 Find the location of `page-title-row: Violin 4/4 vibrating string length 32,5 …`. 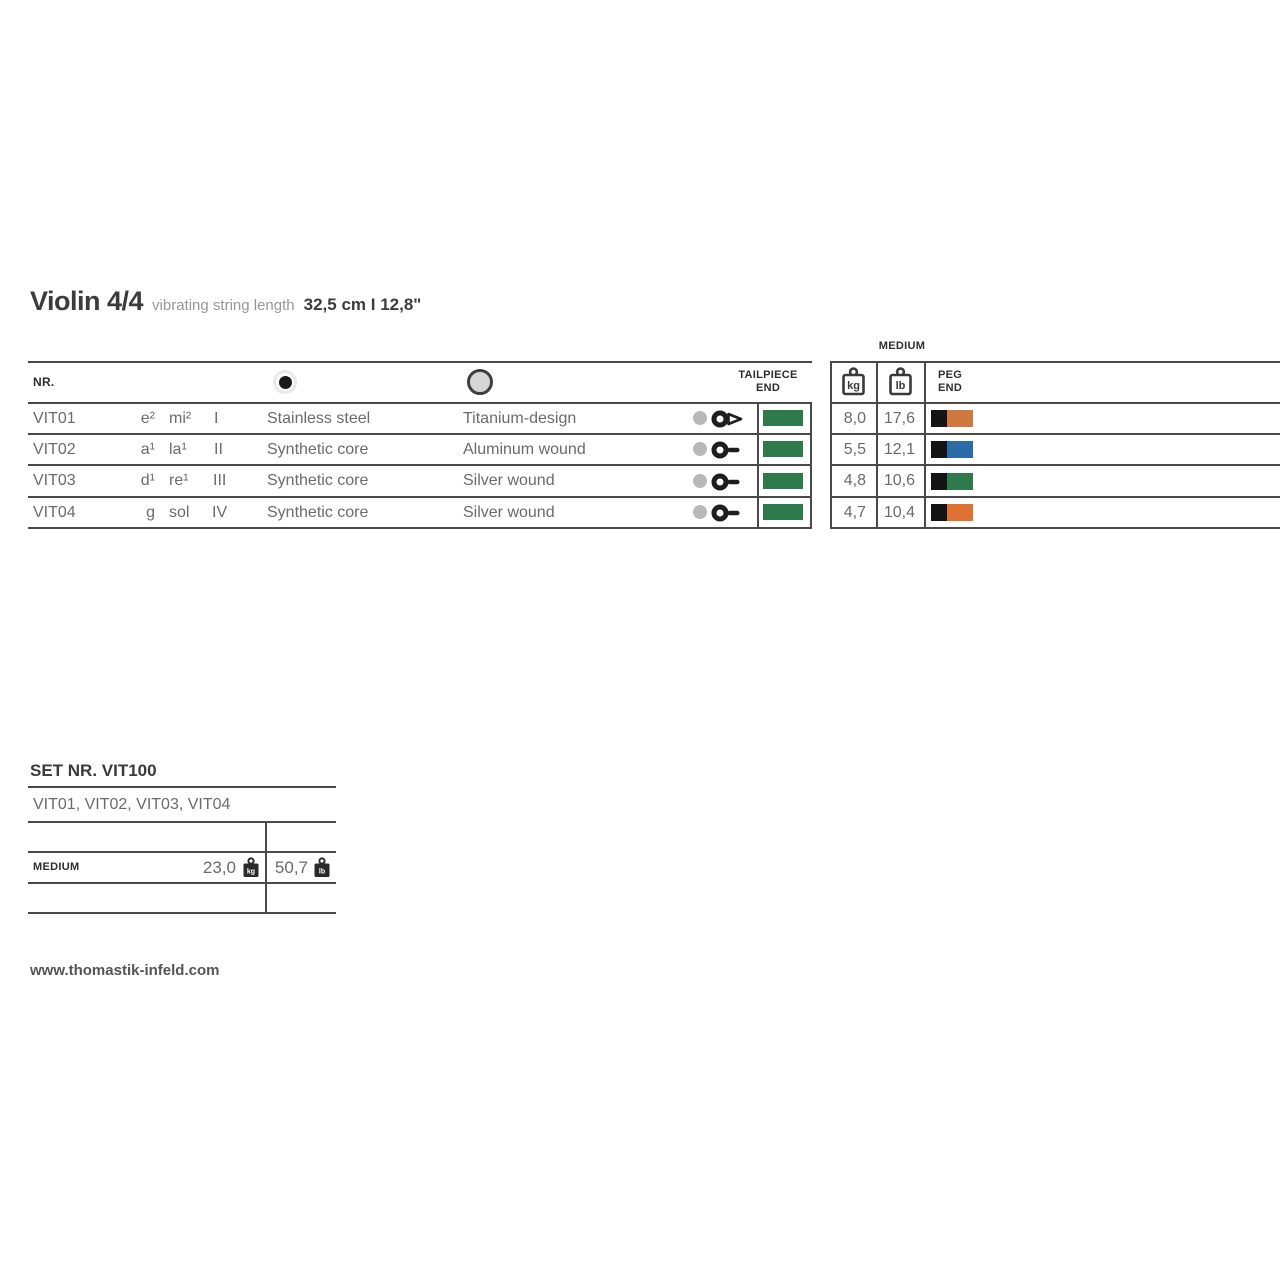

page-title-row: Violin 4/4 vibrating string length 32,5 … is located at coordinates (225, 301).